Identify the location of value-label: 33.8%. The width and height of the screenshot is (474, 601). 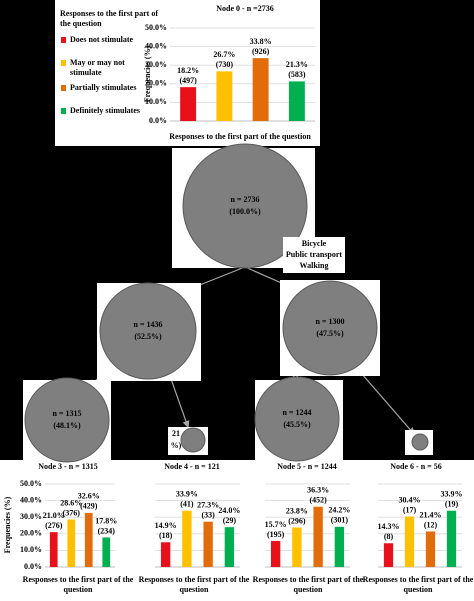
(261, 41).